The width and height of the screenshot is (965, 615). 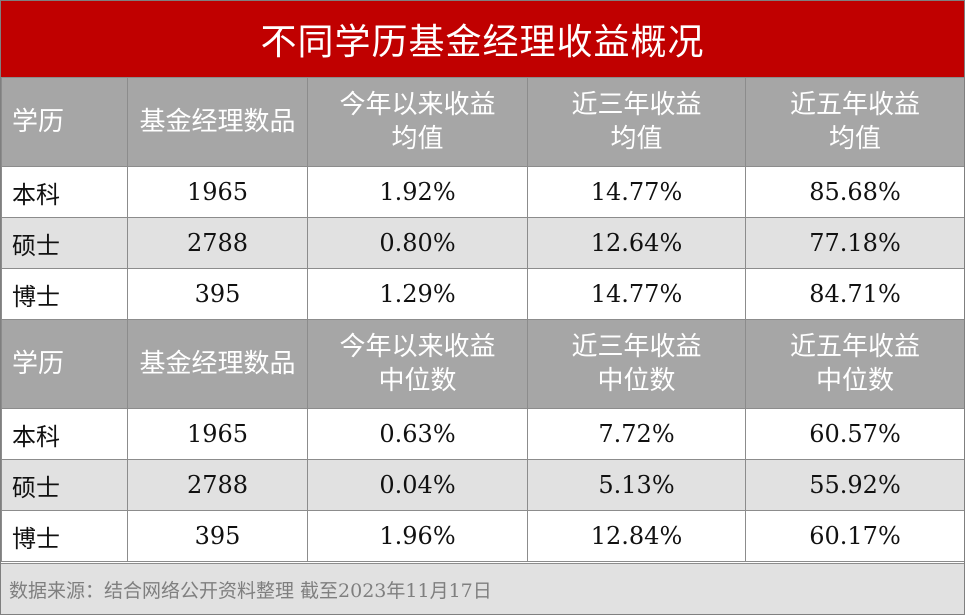 I want to click on table-row: 硕士 2788 0.04% 5.13% 55.92%, so click(x=482, y=485).